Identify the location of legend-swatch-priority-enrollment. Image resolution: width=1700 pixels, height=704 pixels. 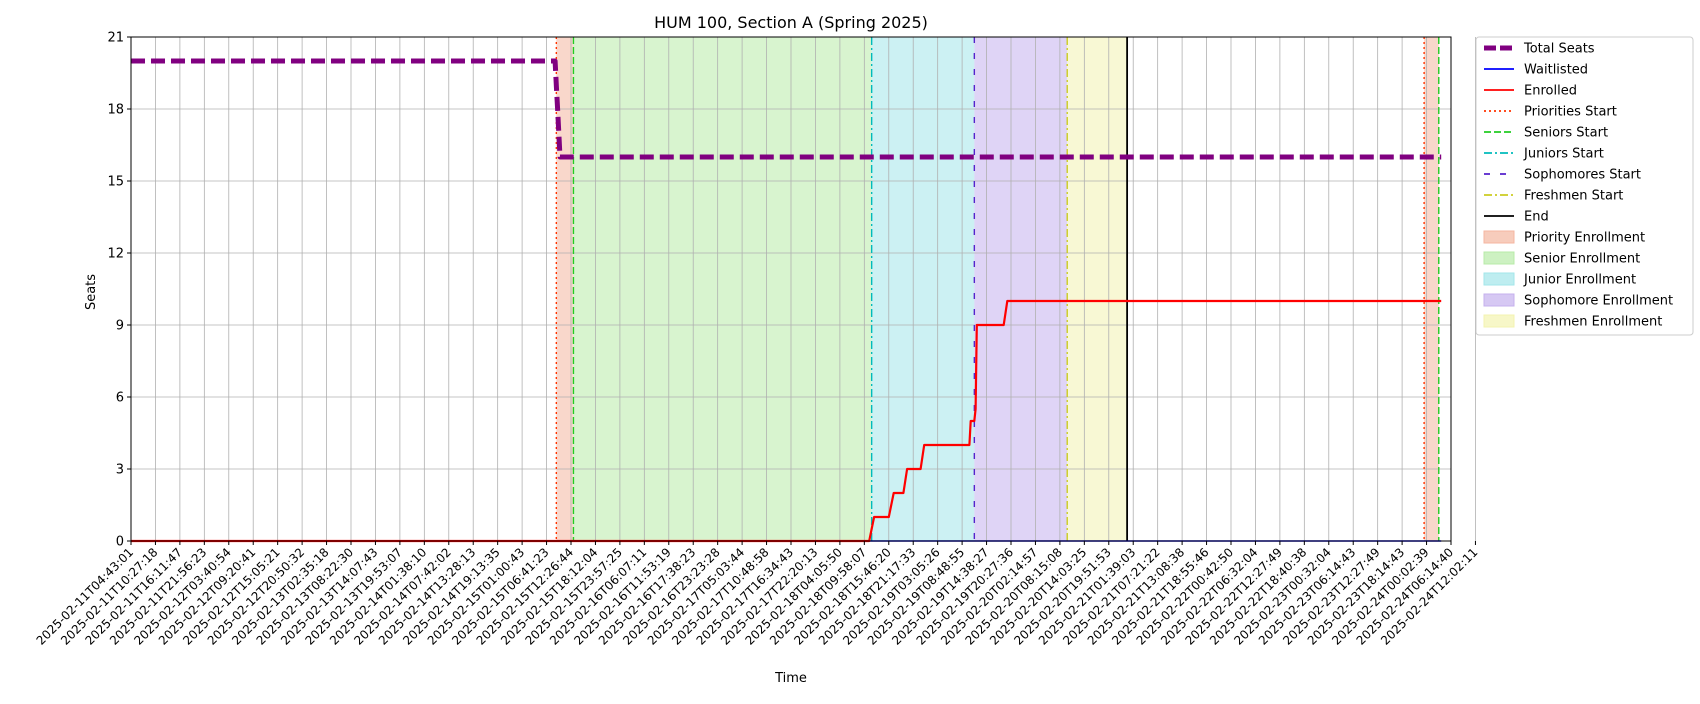
(1499, 237).